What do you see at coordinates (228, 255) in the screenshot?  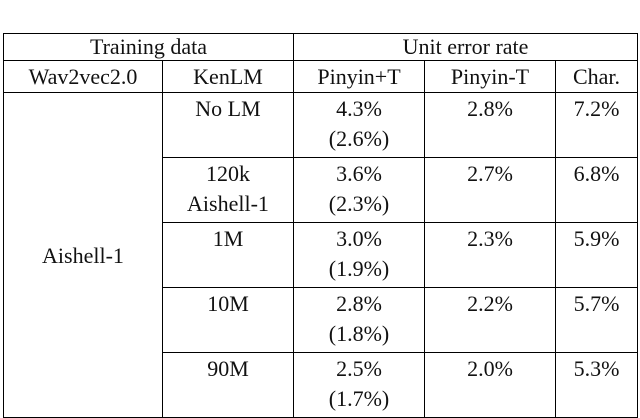 I see `data-cell: 1M` at bounding box center [228, 255].